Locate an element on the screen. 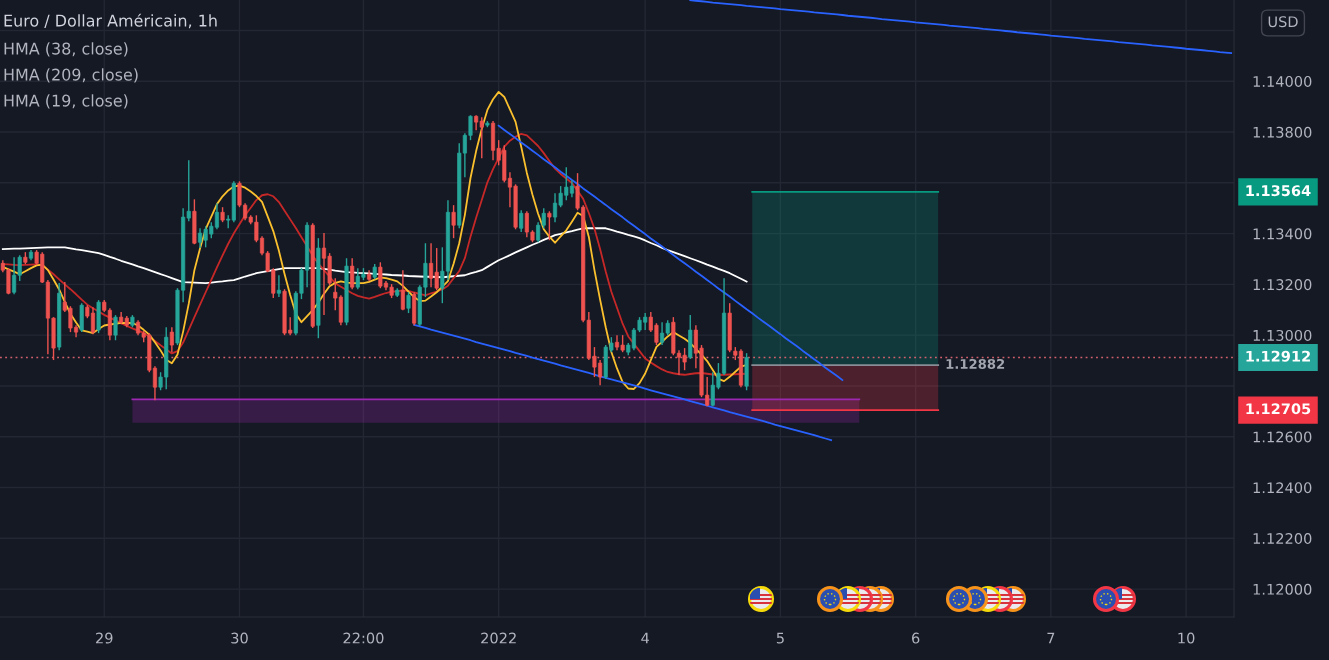 The width and height of the screenshot is (1329, 660). y2-tick-label: 1.12705 is located at coordinates (1278, 409).